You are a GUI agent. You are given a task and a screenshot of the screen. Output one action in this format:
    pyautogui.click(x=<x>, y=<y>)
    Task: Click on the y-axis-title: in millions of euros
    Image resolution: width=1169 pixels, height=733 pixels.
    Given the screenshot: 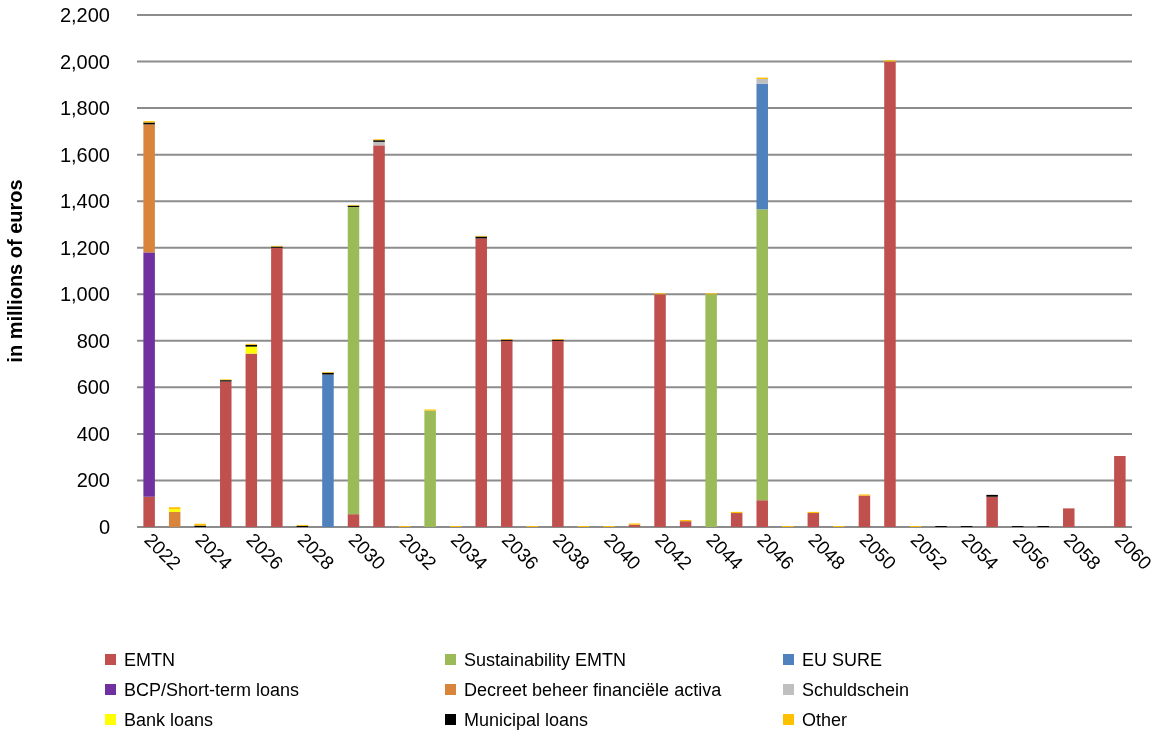 What is the action you would take?
    pyautogui.click(x=15, y=271)
    